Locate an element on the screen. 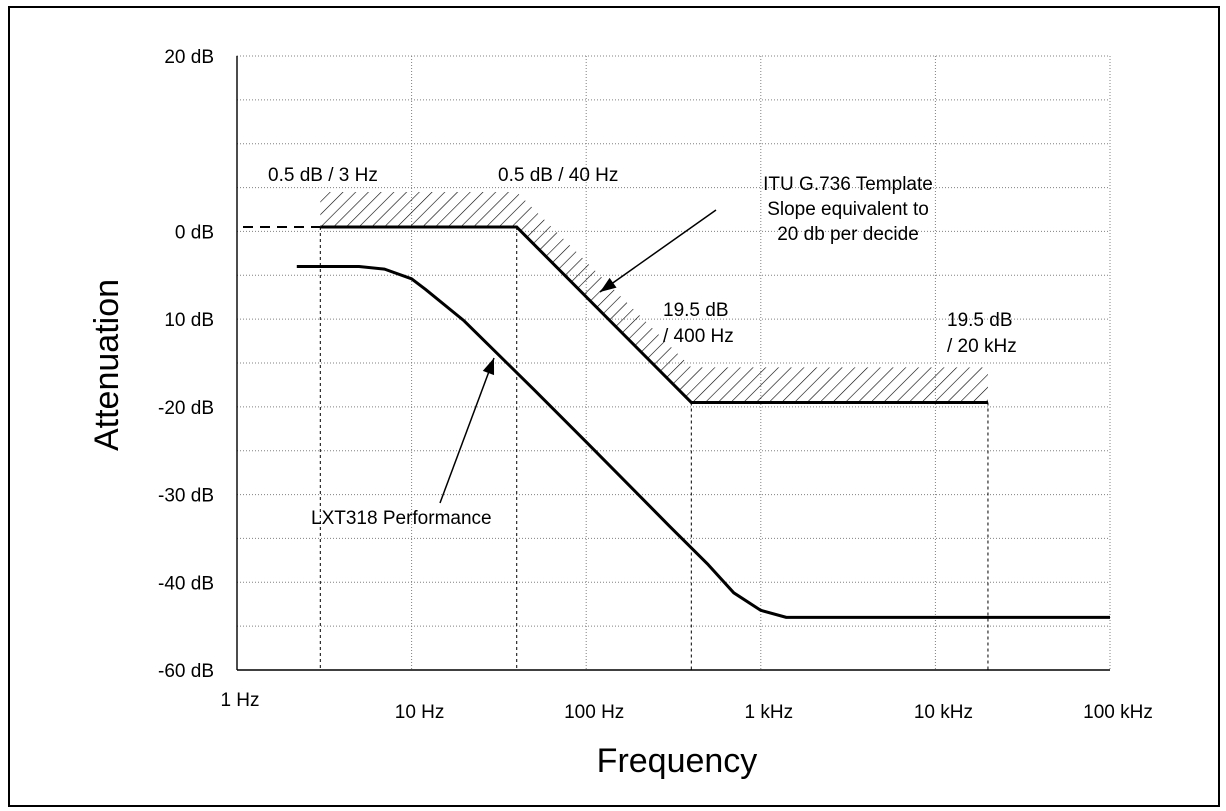  annotation-label: LXT318 Performance is located at coordinates (401, 518).